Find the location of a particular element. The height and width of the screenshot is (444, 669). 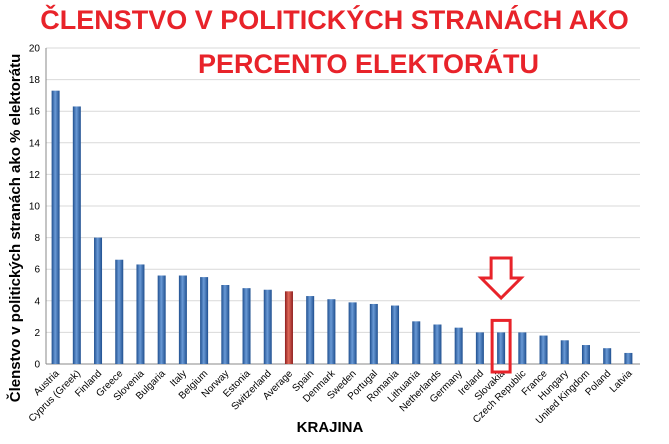

bar-netherlands is located at coordinates (437, 344).